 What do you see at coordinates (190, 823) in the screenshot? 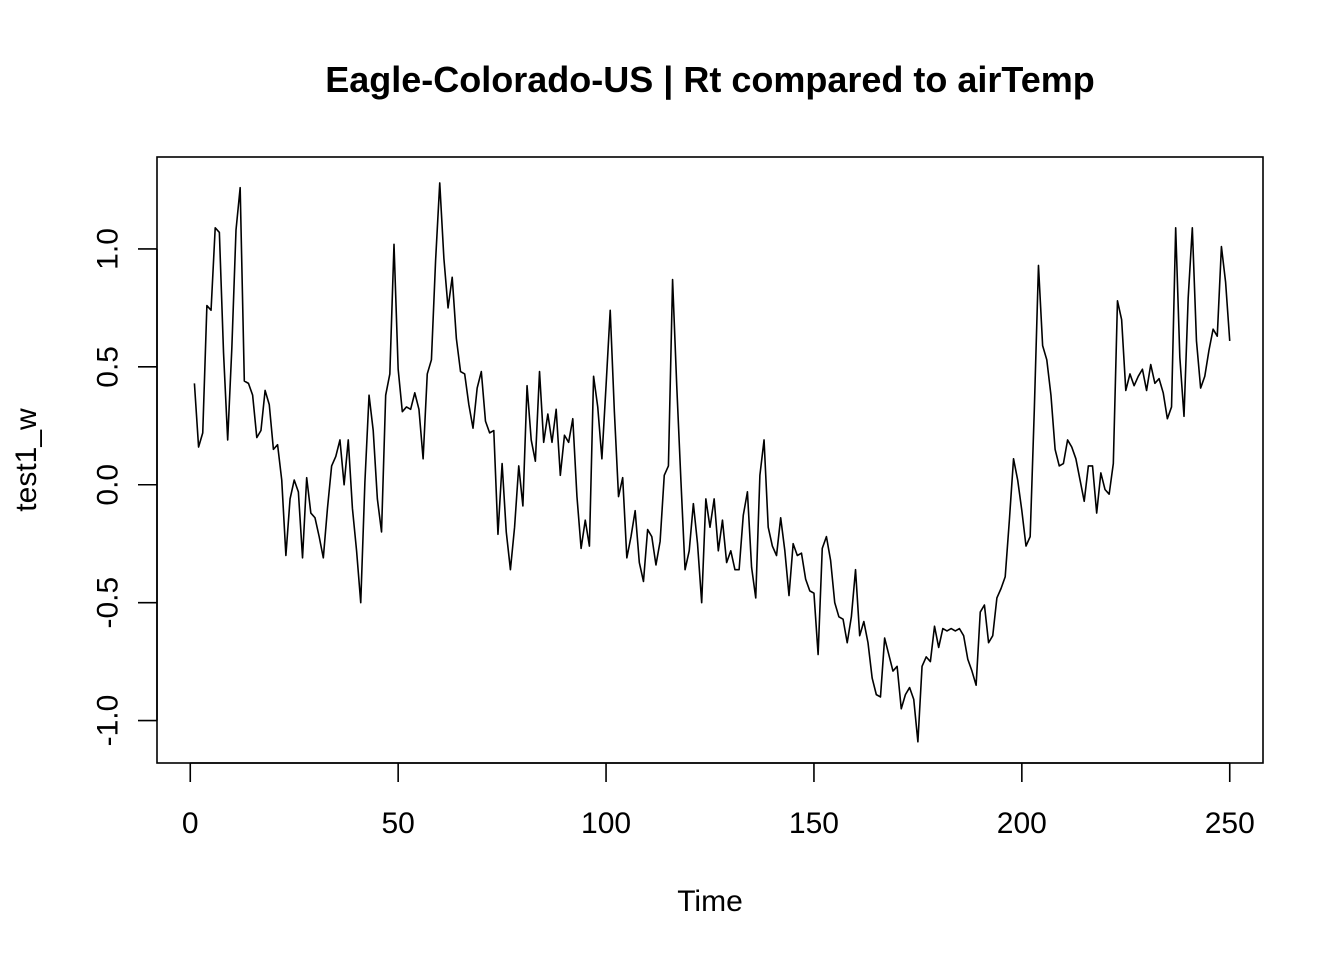
I see `x-tick-label: 0` at bounding box center [190, 823].